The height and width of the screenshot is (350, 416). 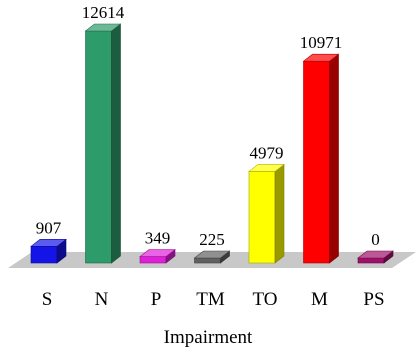 What do you see at coordinates (212, 239) in the screenshot?
I see `value-label-tm: 225` at bounding box center [212, 239].